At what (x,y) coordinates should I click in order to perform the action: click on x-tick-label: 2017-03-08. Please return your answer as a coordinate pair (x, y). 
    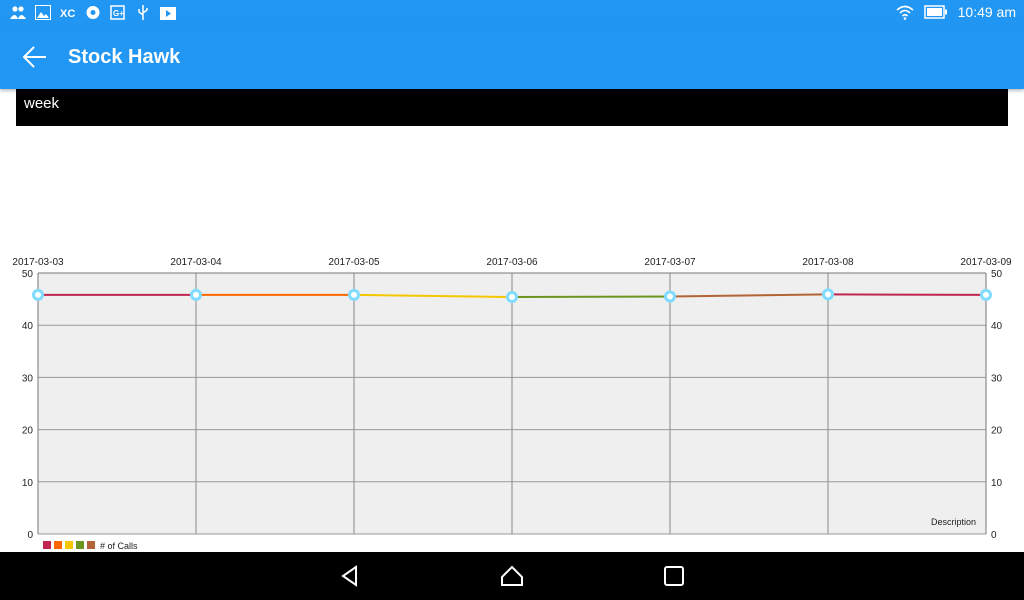
    Looking at the image, I should click on (828, 262).